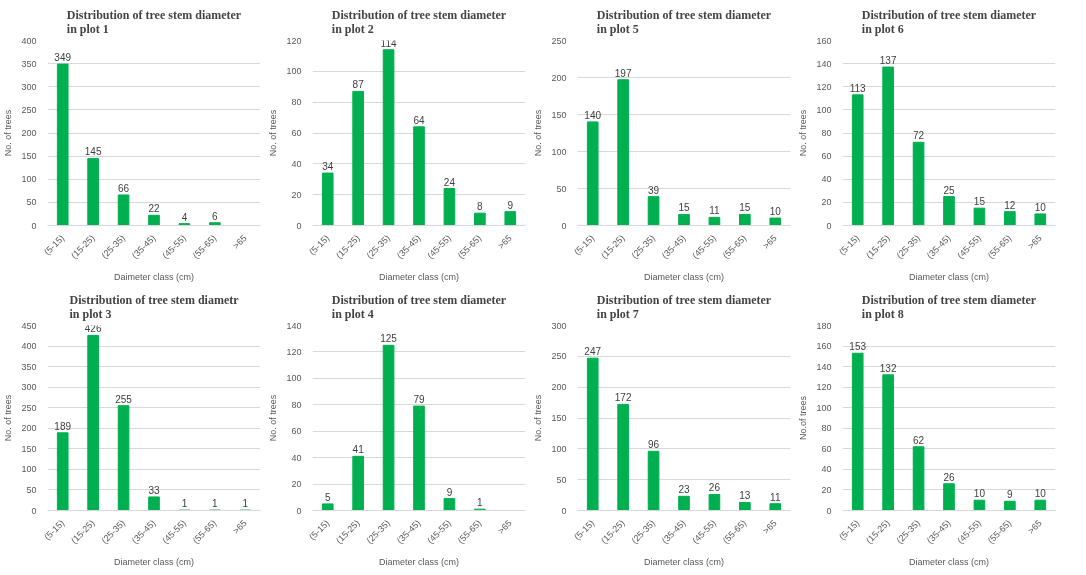 Image resolution: width=1086 pixels, height=575 pixels. What do you see at coordinates (419, 400) in the screenshot?
I see `data-label: 79` at bounding box center [419, 400].